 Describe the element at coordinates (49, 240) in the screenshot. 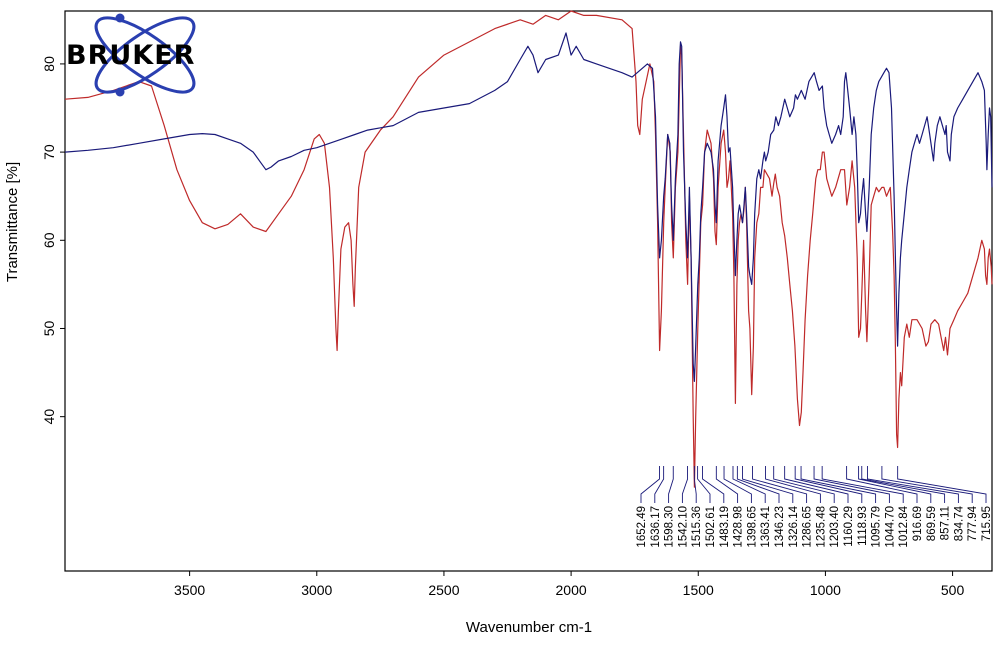

I see `y-tick-label: 60` at that location.